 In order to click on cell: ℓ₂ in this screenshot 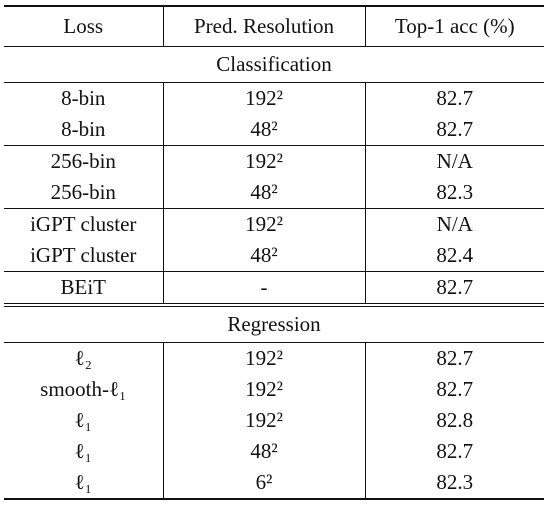, I will do `click(83, 358)`.